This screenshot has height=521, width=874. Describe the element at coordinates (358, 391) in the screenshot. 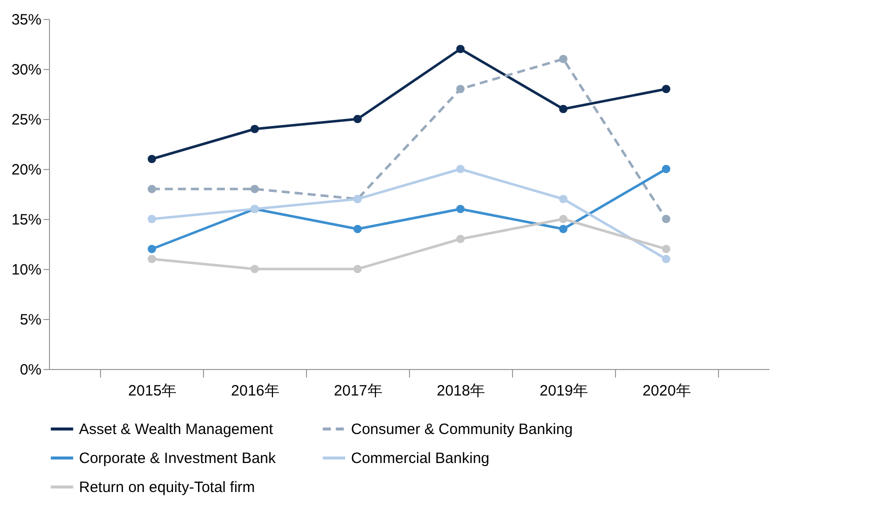

I see `x-tick-label: 2017年` at that location.